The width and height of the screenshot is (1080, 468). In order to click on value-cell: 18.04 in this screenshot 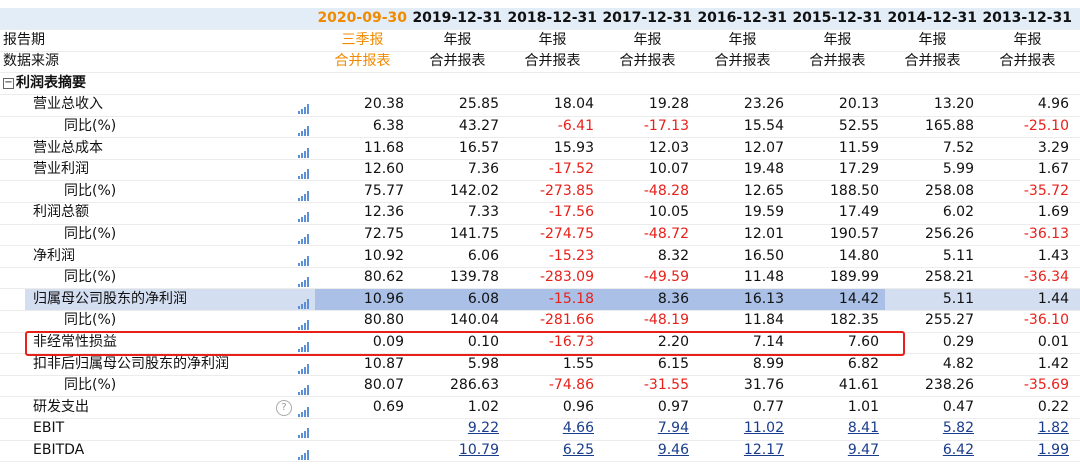, I will do `click(573, 104)`.